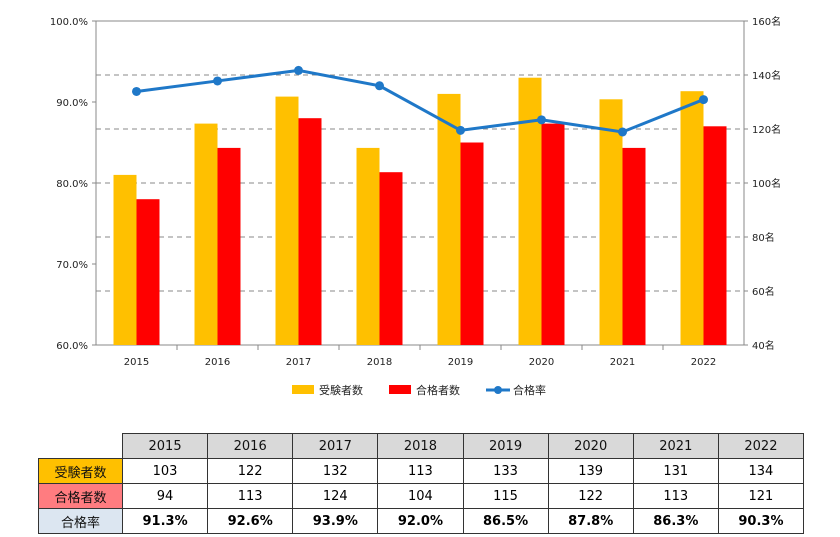 The height and width of the screenshot is (537, 840). What do you see at coordinates (72, 265) in the screenshot?
I see `left-tick-label: 70.0%` at bounding box center [72, 265].